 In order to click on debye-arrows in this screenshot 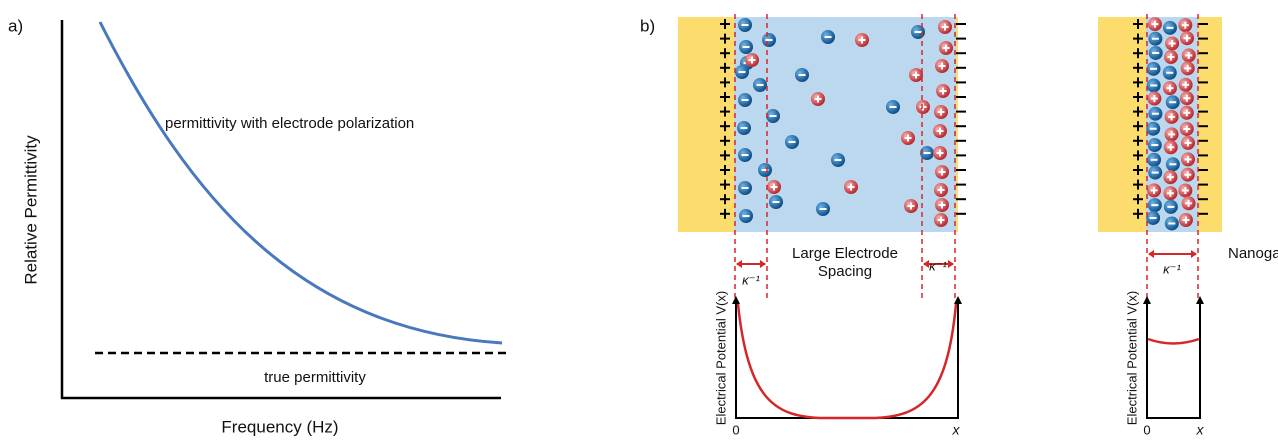, I will do `click(966, 259)`.